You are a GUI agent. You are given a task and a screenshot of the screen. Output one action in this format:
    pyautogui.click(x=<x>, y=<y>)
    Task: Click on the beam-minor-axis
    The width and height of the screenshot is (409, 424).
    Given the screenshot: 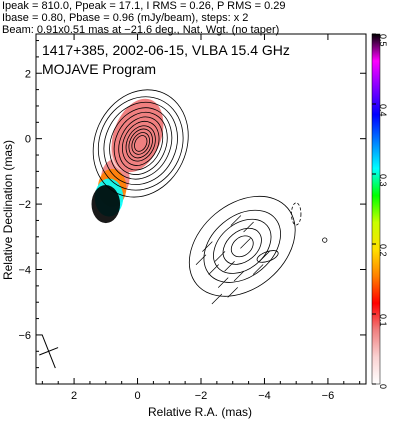 What is the action you would take?
    pyautogui.click(x=49, y=351)
    